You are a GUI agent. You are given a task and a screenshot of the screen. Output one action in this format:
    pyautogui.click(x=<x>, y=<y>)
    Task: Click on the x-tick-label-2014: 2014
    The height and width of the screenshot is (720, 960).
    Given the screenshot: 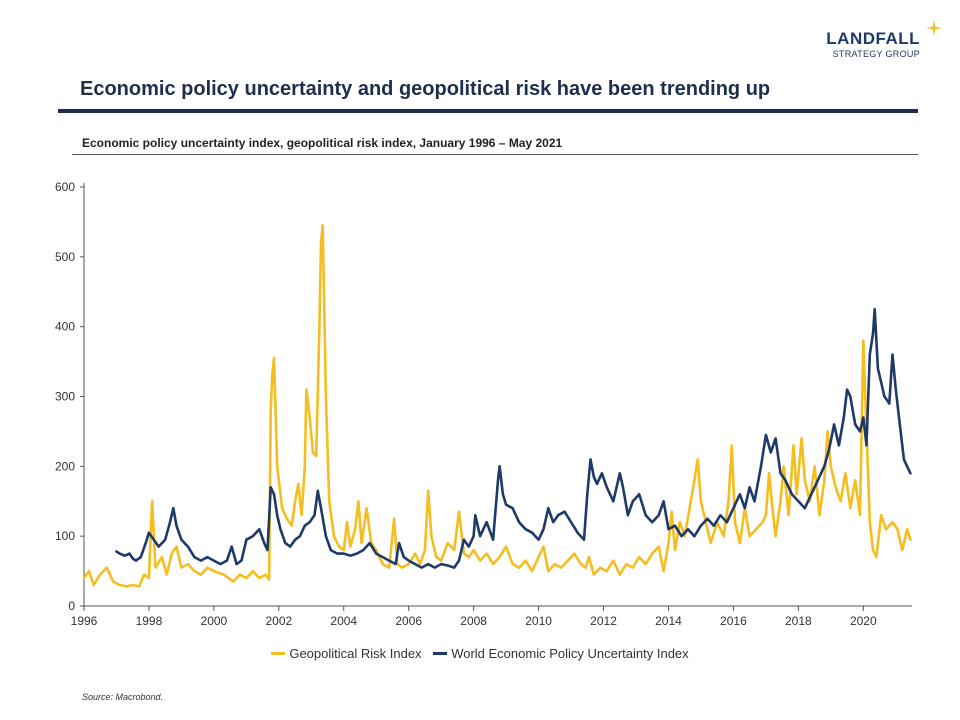 What is the action you would take?
    pyautogui.click(x=668, y=621)
    